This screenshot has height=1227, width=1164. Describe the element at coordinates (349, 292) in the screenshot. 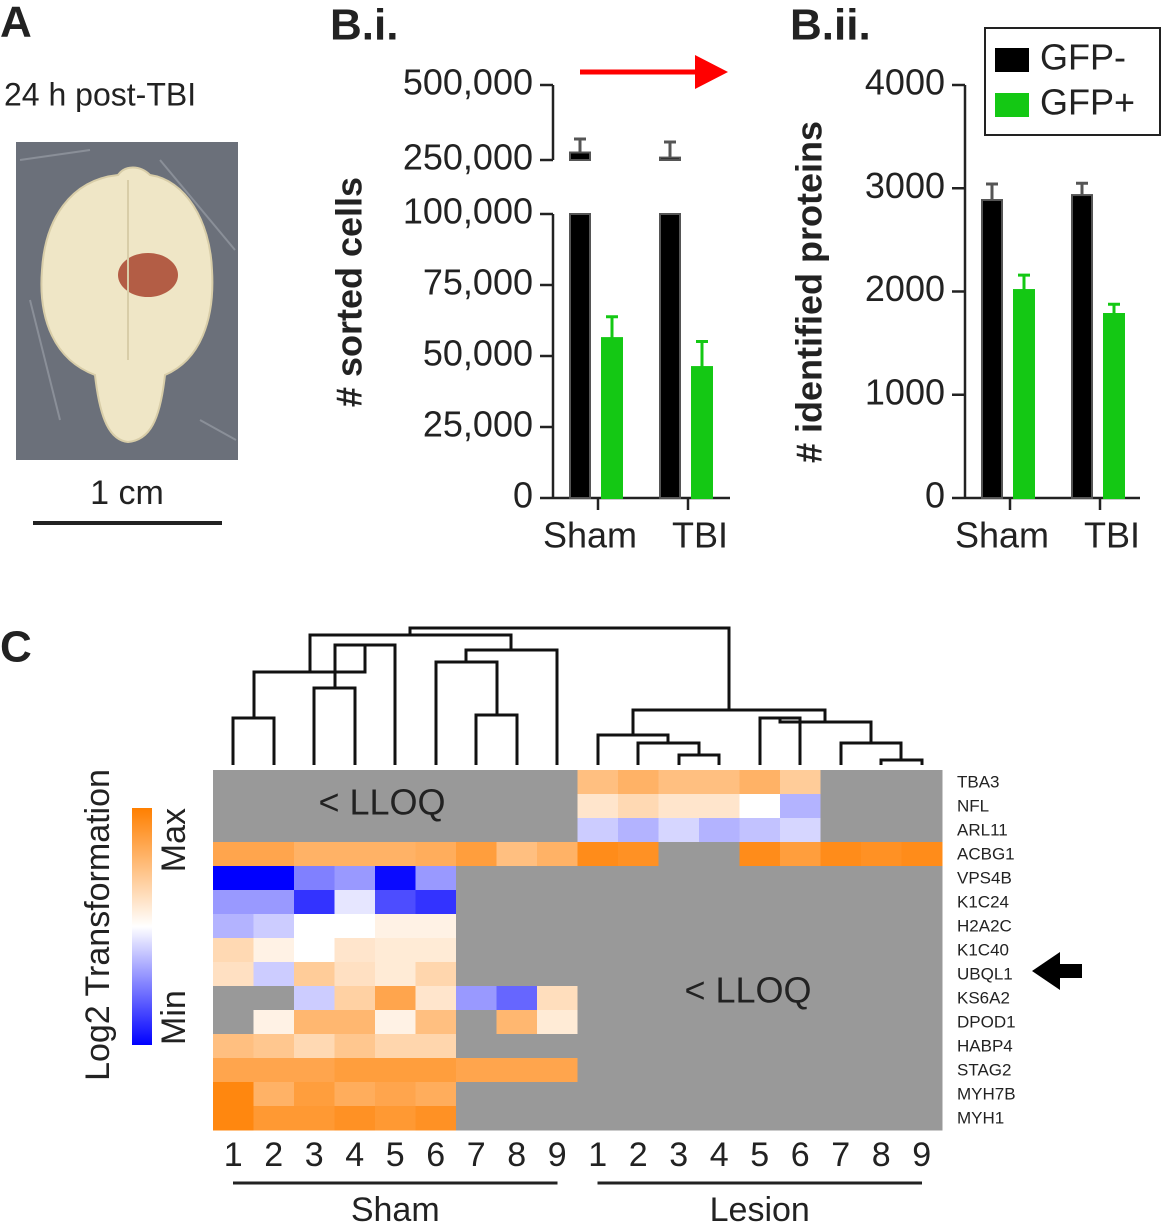

I see `y-axis-label: # sorted cells` at that location.